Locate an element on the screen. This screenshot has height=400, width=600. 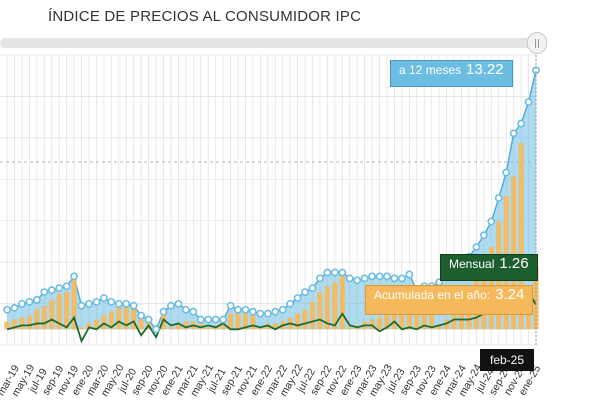
range-scrollbar is located at coordinates (272, 43).